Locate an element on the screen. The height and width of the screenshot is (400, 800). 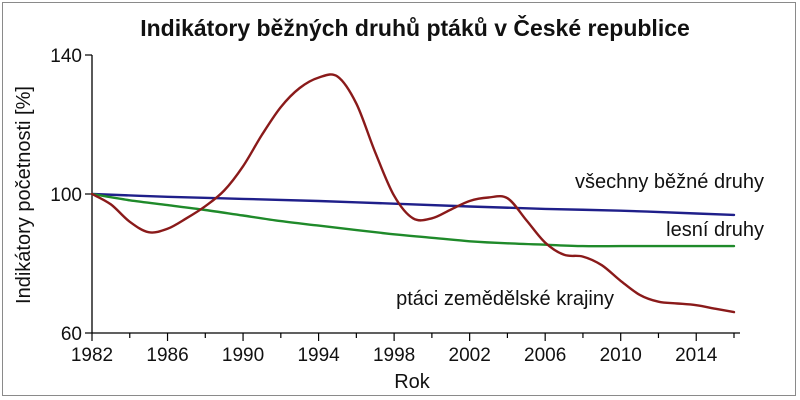
series-label-forest-species: lesní druhy is located at coordinates (715, 230).